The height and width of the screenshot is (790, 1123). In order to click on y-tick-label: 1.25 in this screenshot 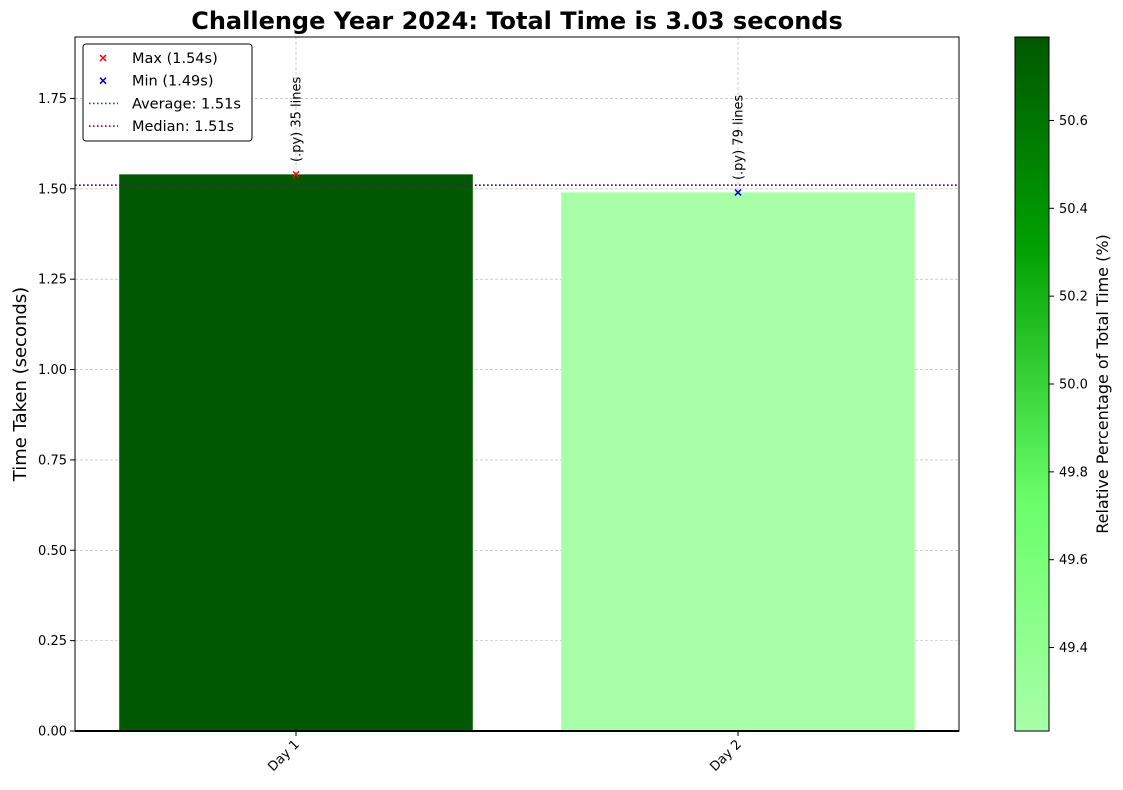, I will do `click(52, 280)`.